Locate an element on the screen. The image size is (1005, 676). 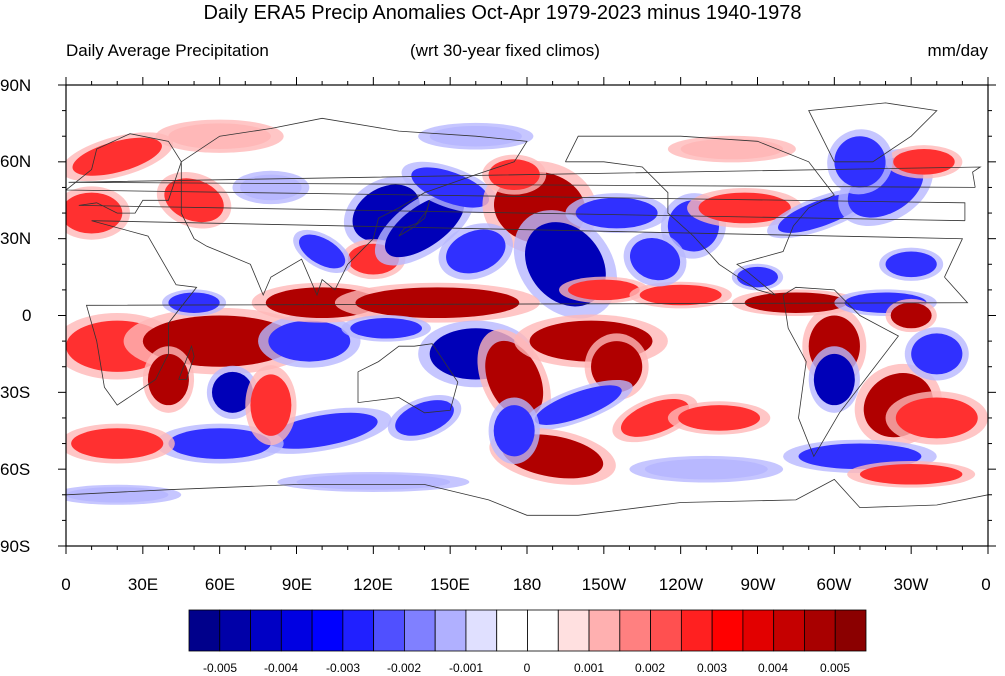
colorbar-label-2: -0.004 is located at coordinates (281, 668).